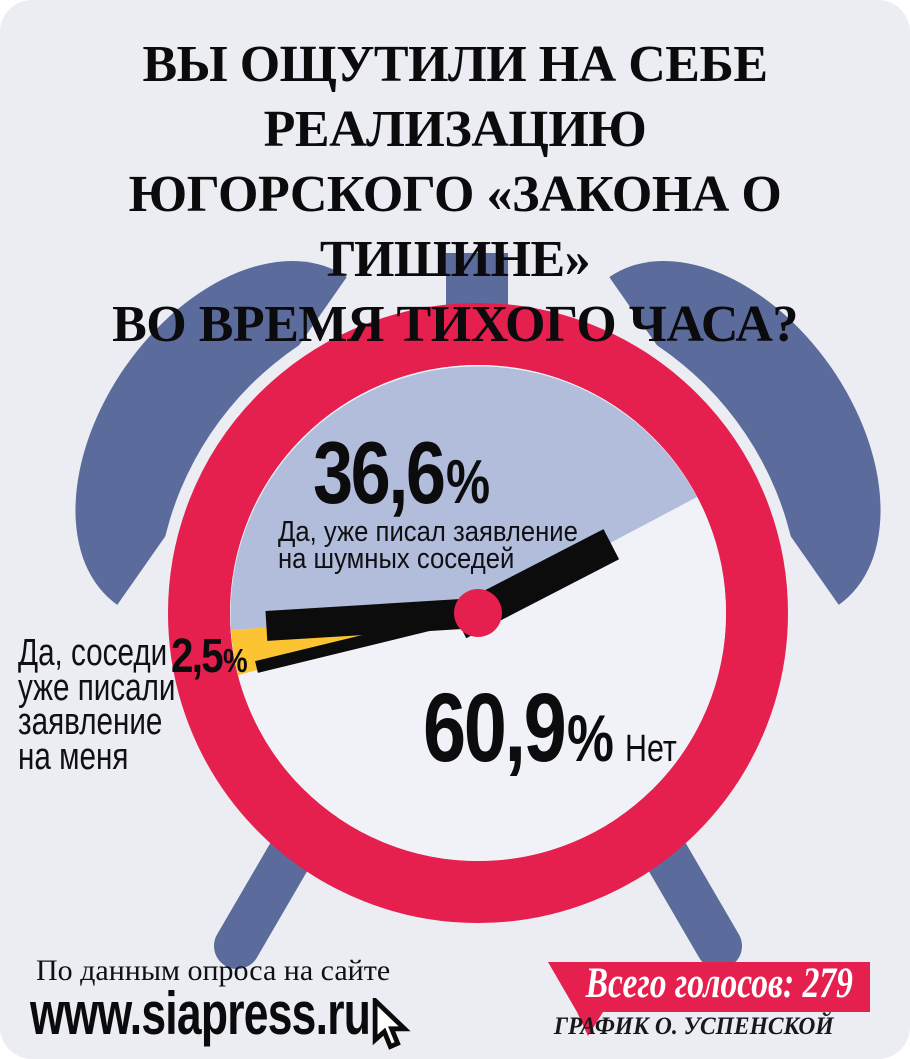  I want to click on graphic-credit: ГРАФИК О. УСПЕНСКОЙ, so click(669, 1026).